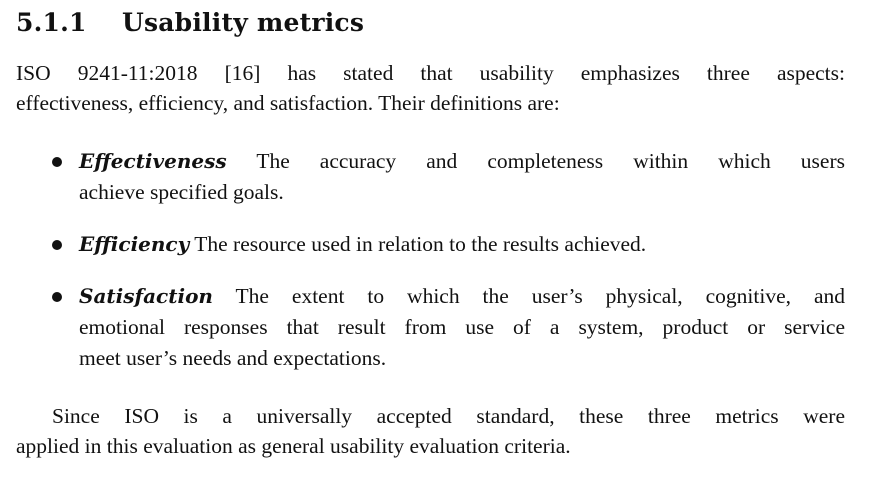 This screenshot has width=869, height=486. Describe the element at coordinates (243, 22) in the screenshot. I see `section-title: Usability metrics` at that location.